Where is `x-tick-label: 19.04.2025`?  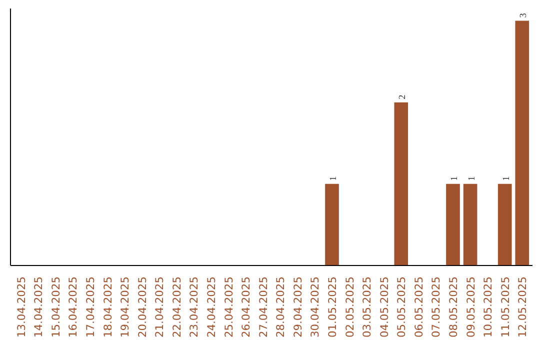
x-tick-label: 19.04.2025 is located at coordinates (125, 307).